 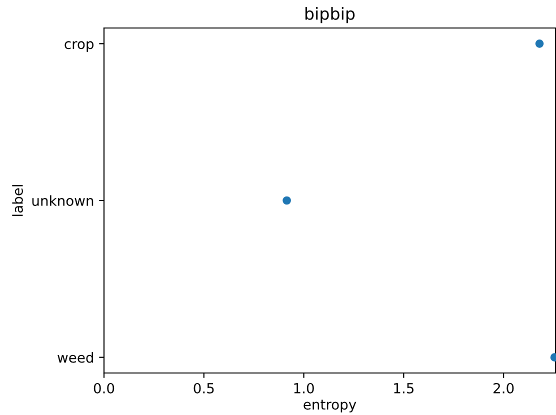 I want to click on x-tick-label: 0.0, so click(x=104, y=388).